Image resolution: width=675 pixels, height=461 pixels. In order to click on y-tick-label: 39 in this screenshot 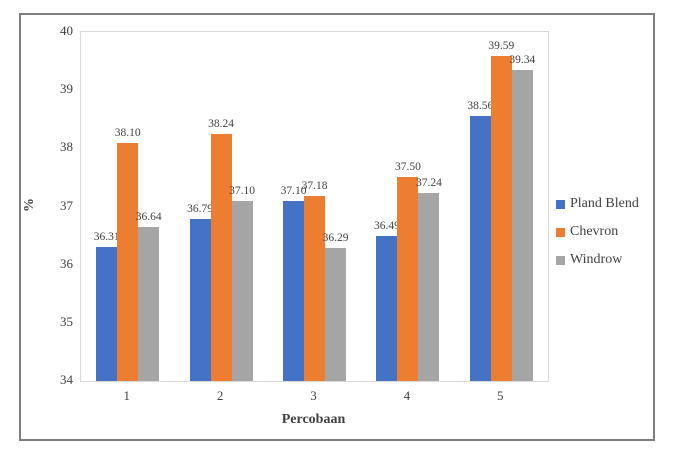, I will do `click(66, 89)`.